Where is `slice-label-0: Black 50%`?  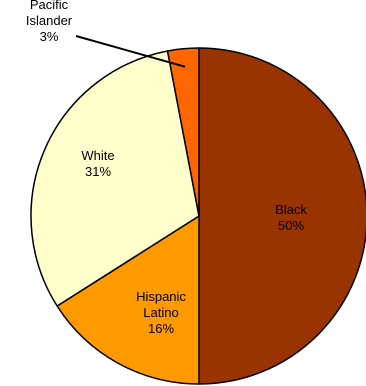
slice-label-0: Black 50% is located at coordinates (291, 217).